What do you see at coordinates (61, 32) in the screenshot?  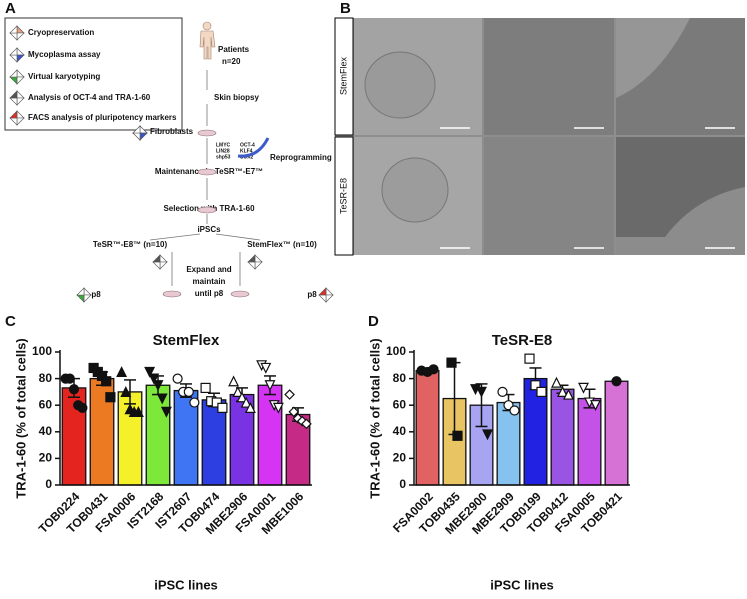 I see `legend-text: Cryopreservation` at bounding box center [61, 32].